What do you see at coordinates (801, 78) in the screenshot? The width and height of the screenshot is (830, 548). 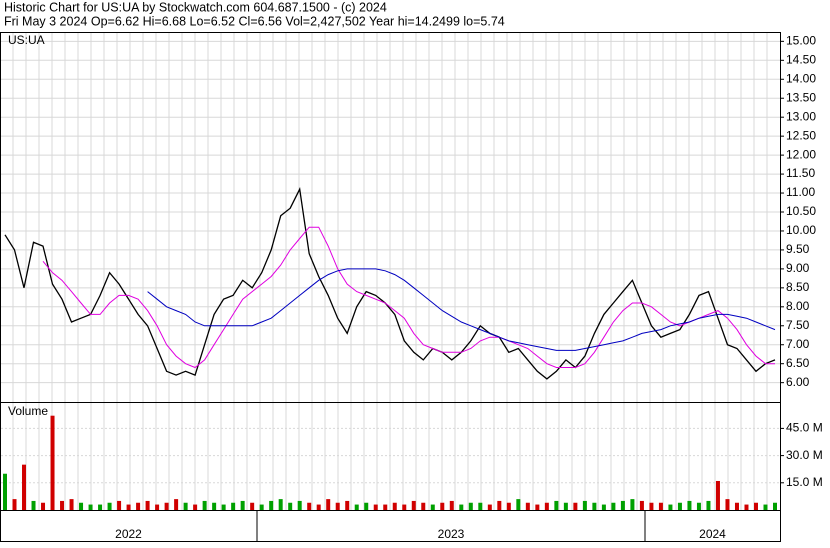 I see `y-tick-label: 14.00` at bounding box center [801, 78].